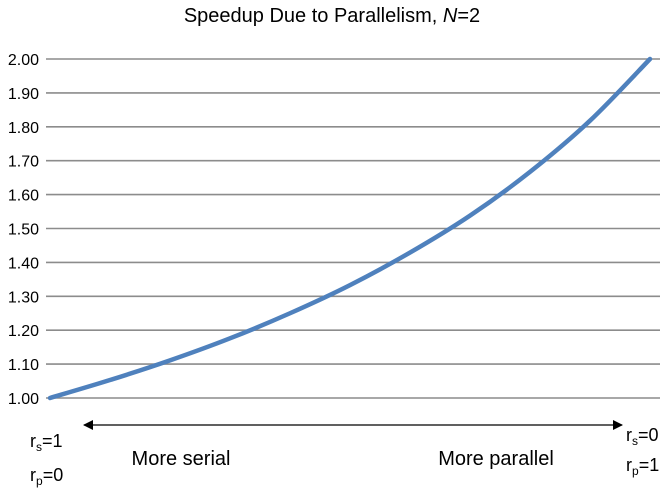 The image size is (664, 489). Describe the element at coordinates (23, 196) in the screenshot. I see `y-tick-label: 1.60` at that location.